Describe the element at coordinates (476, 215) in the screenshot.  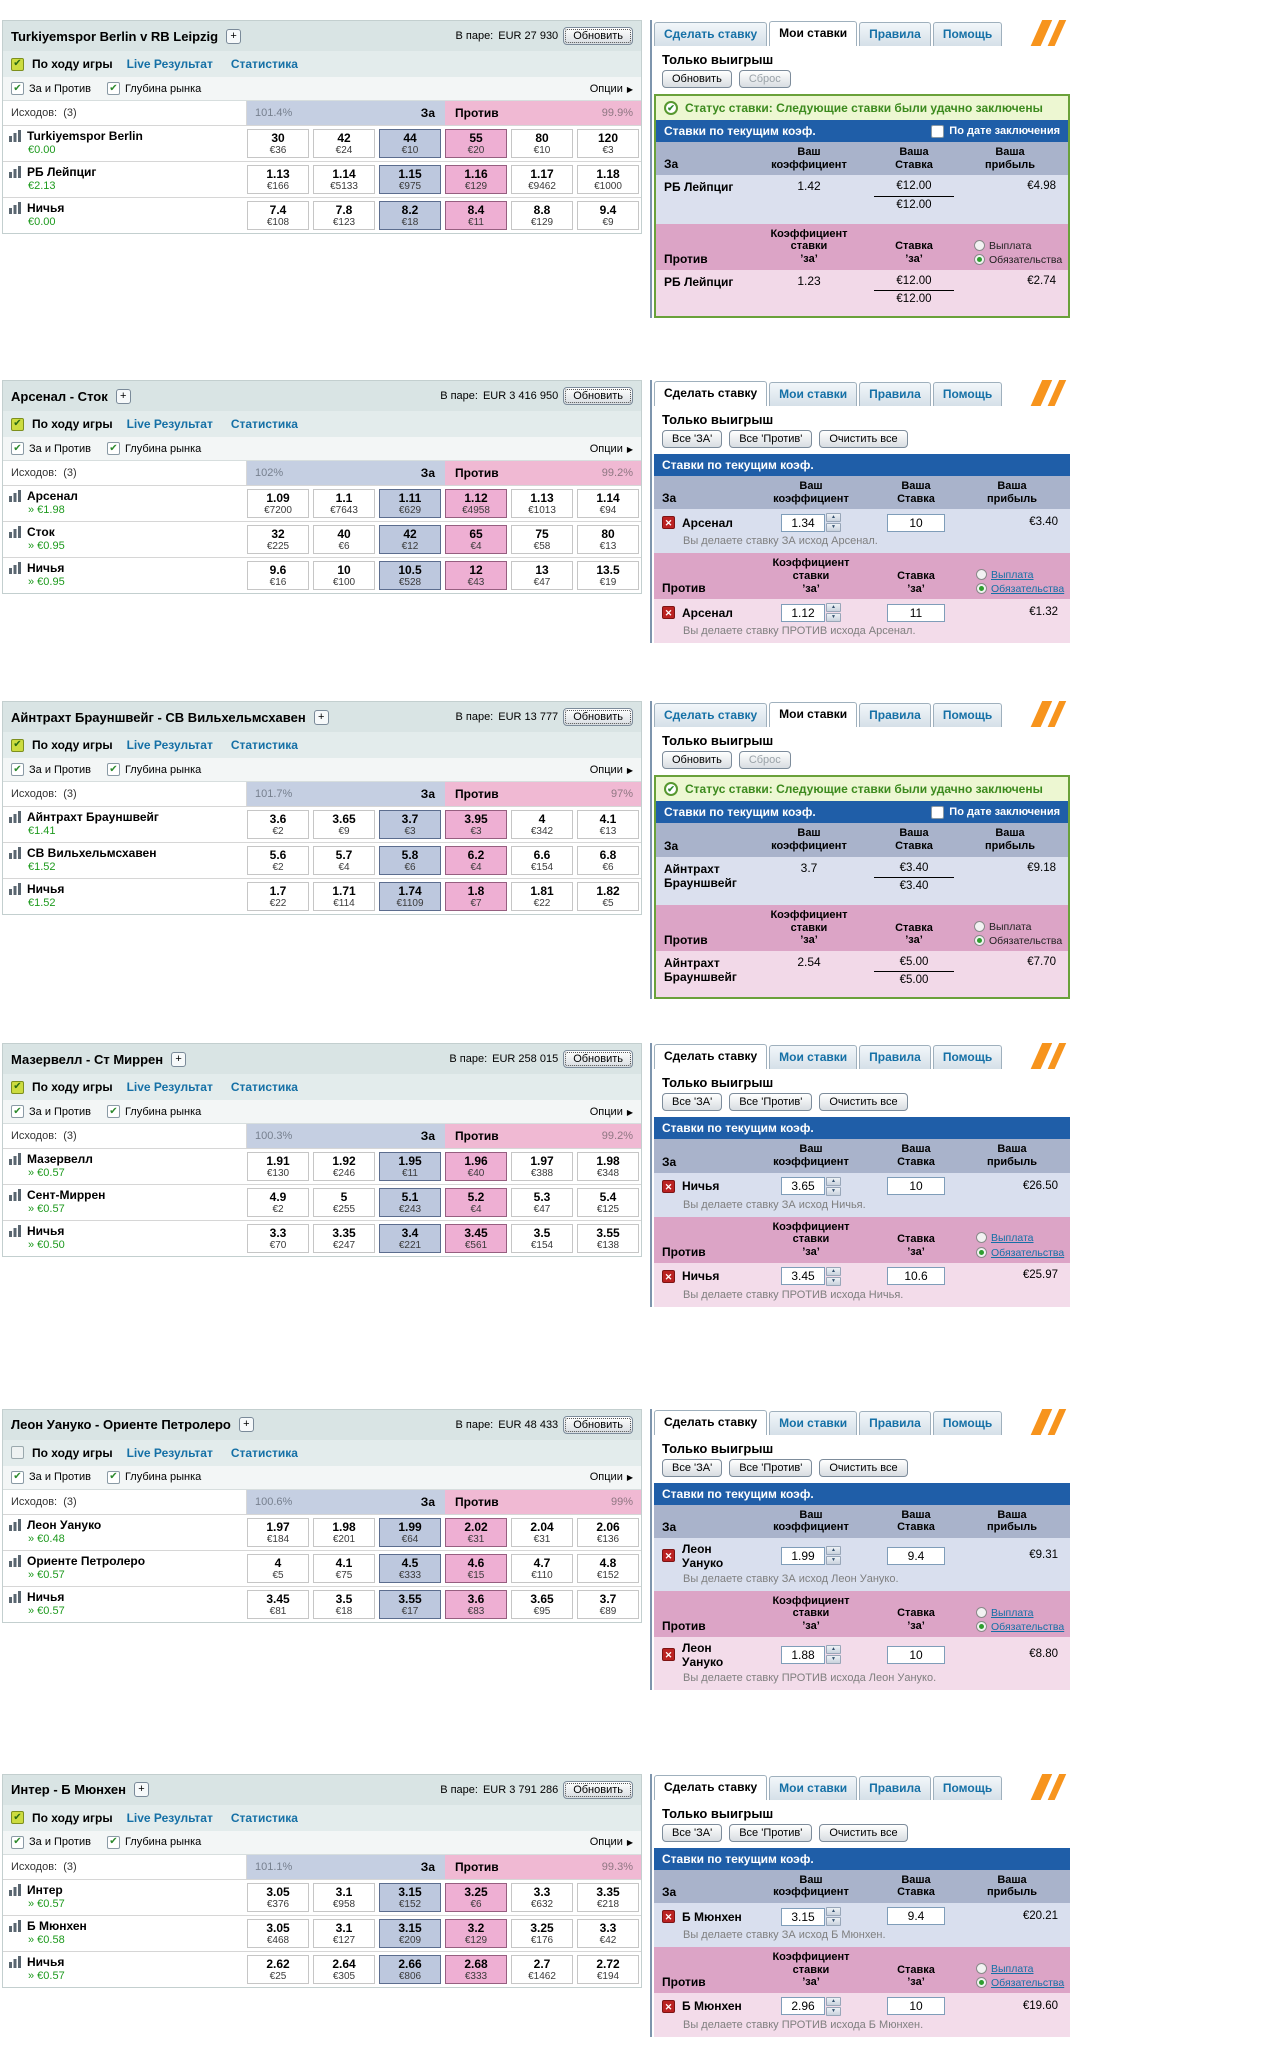
I see `odds-cell: 8.4 €11` at that location.